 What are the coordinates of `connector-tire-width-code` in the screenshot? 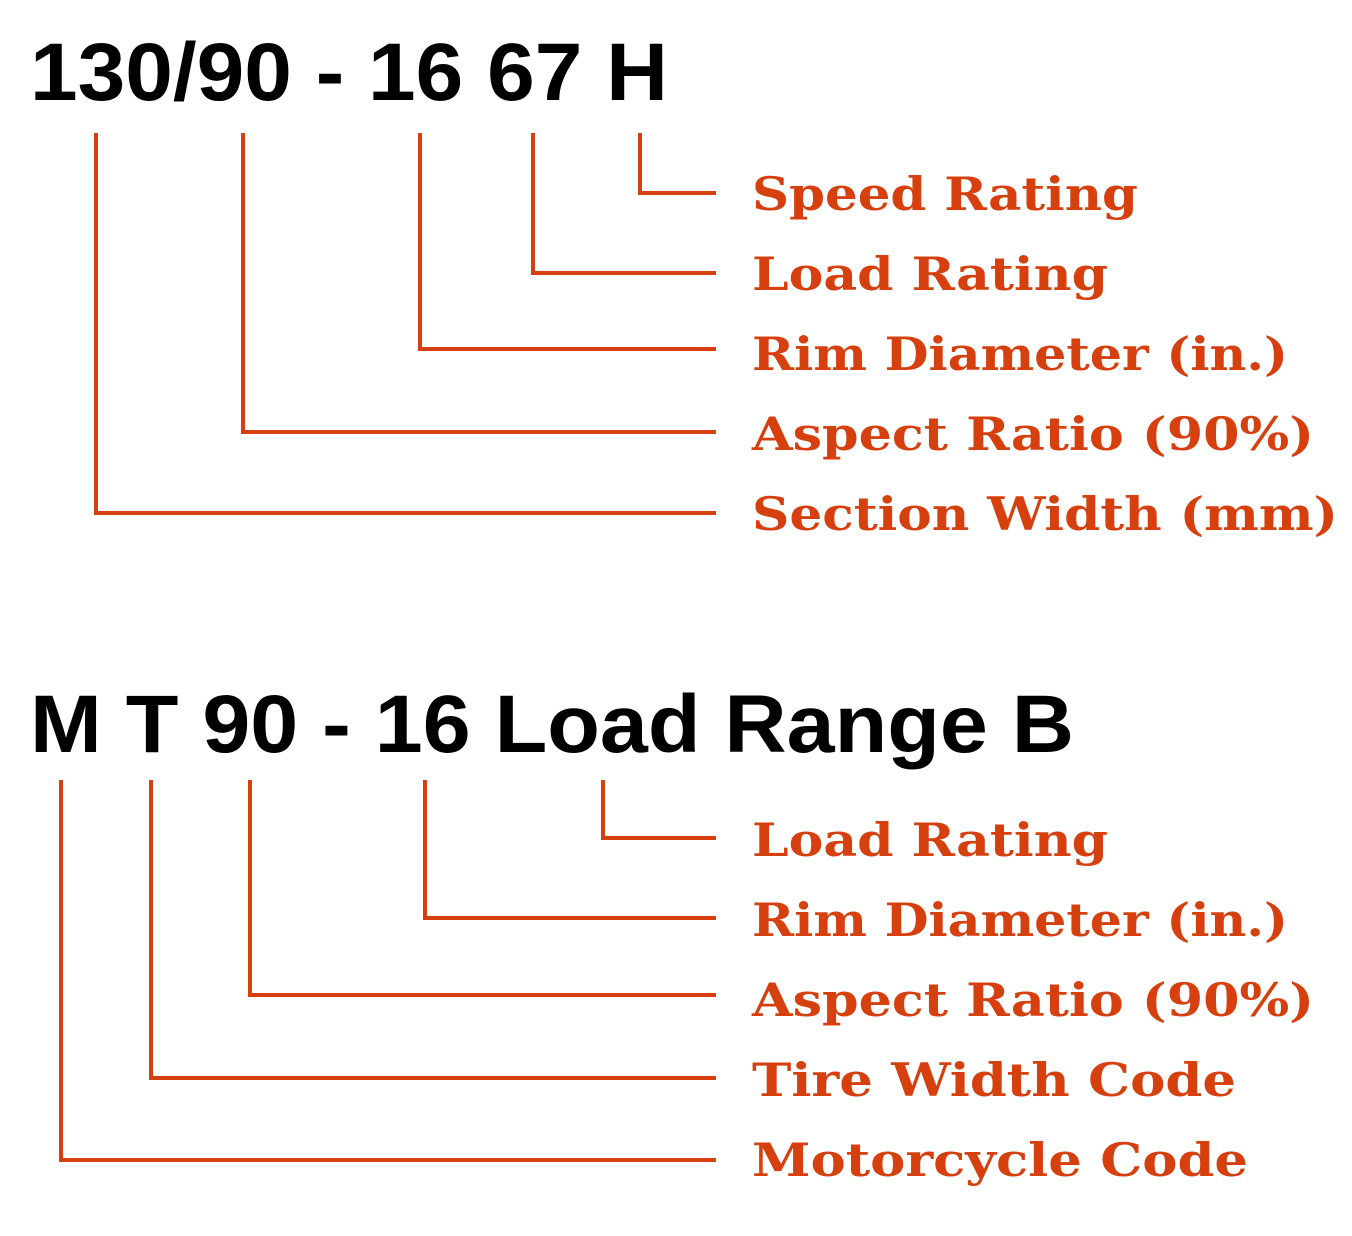 It's located at (432, 930).